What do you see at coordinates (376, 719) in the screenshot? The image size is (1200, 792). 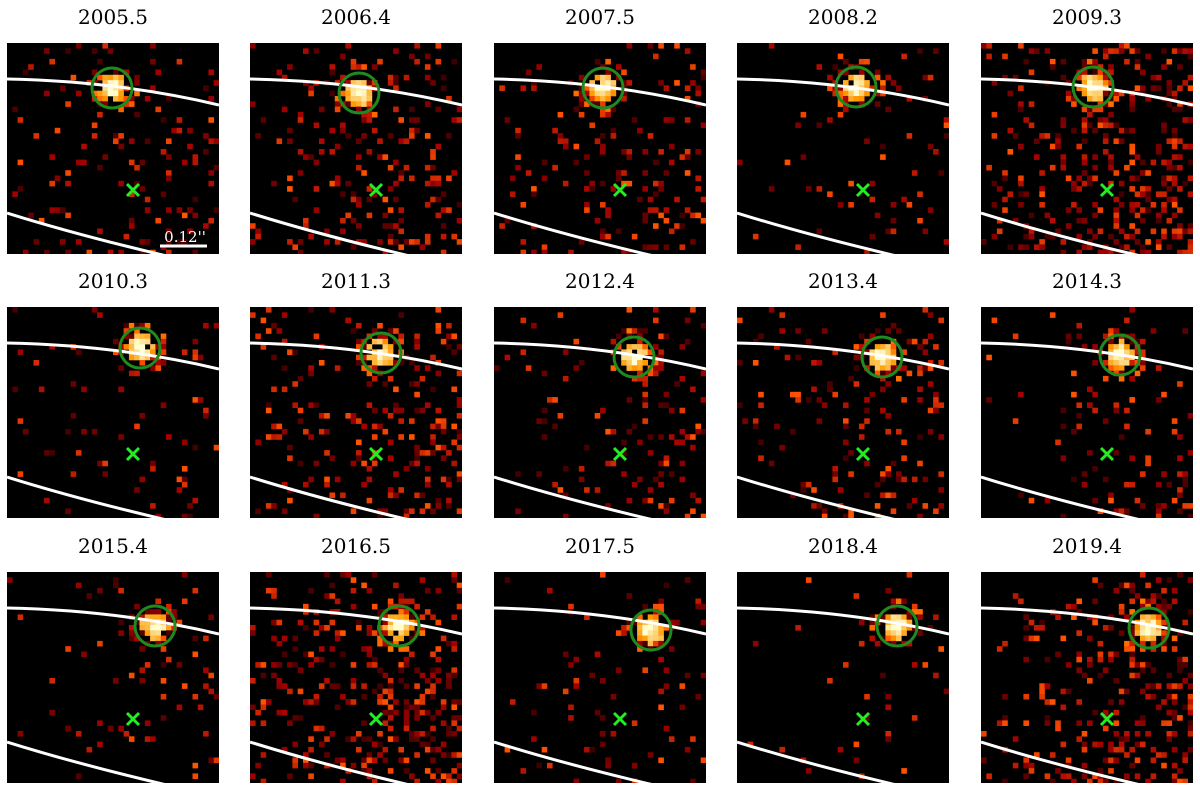 I see `center-mark` at bounding box center [376, 719].